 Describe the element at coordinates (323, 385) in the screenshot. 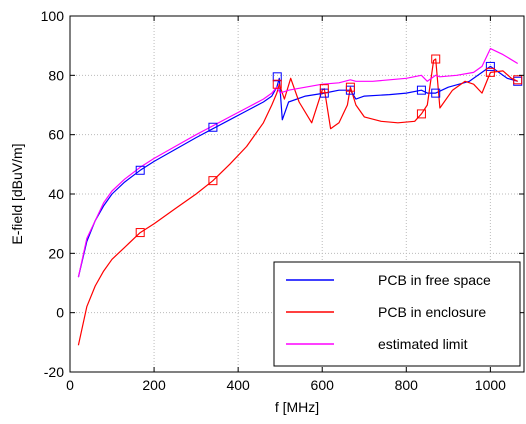

I see `x-tick-label: 600` at that location.